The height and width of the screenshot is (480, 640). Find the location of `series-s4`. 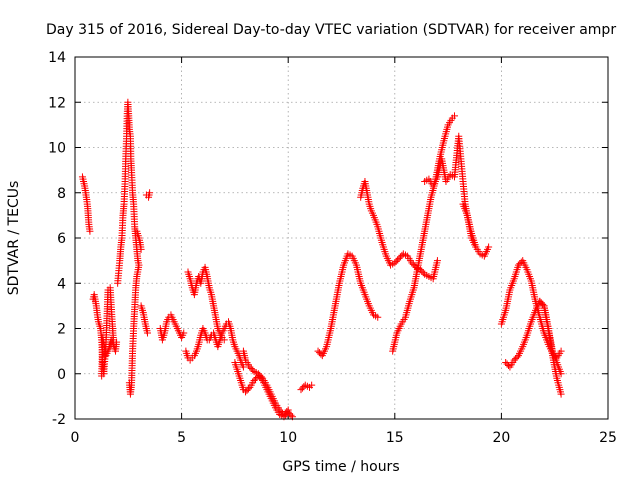

series-s4 is located at coordinates (128, 248).